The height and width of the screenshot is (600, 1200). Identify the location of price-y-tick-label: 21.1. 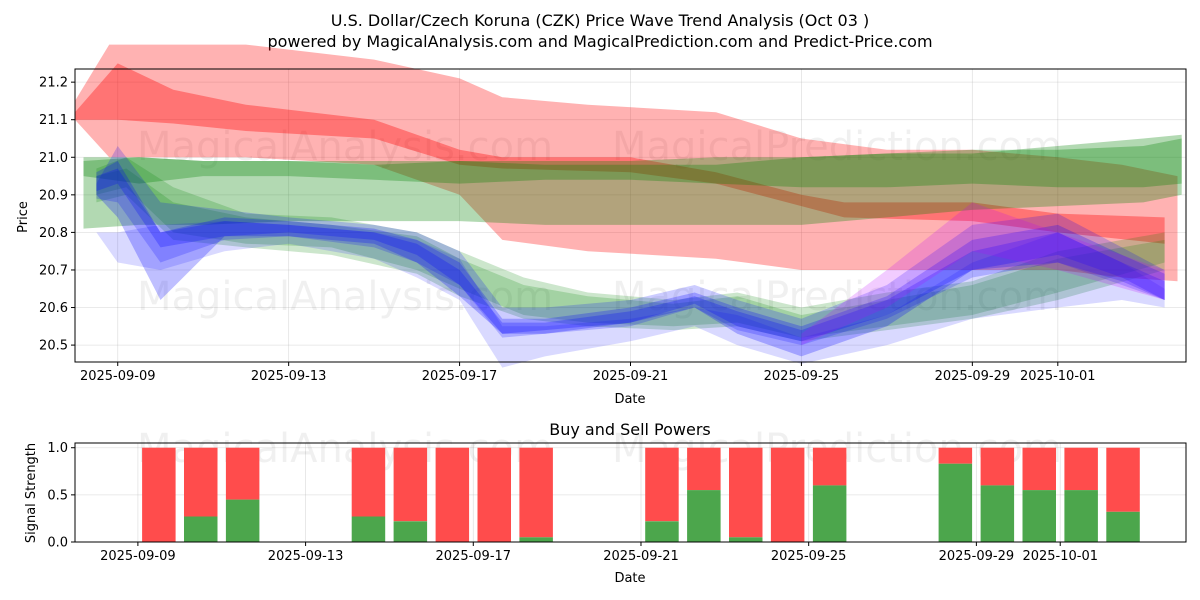
(53, 120).